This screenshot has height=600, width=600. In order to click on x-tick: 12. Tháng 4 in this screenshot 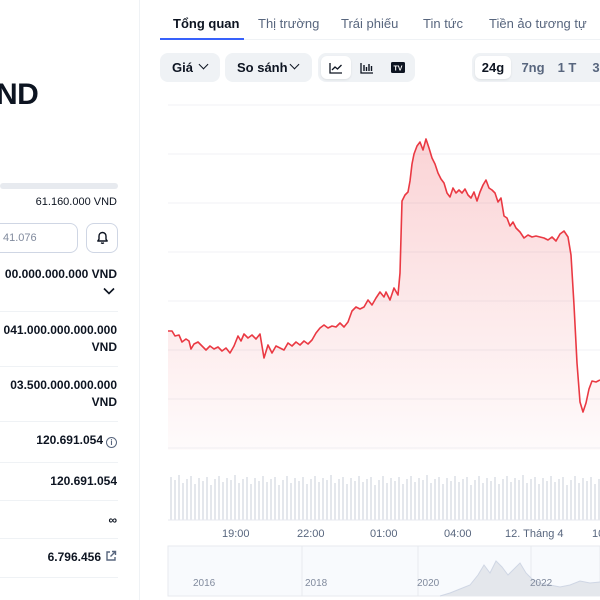, I will do `click(534, 534)`.